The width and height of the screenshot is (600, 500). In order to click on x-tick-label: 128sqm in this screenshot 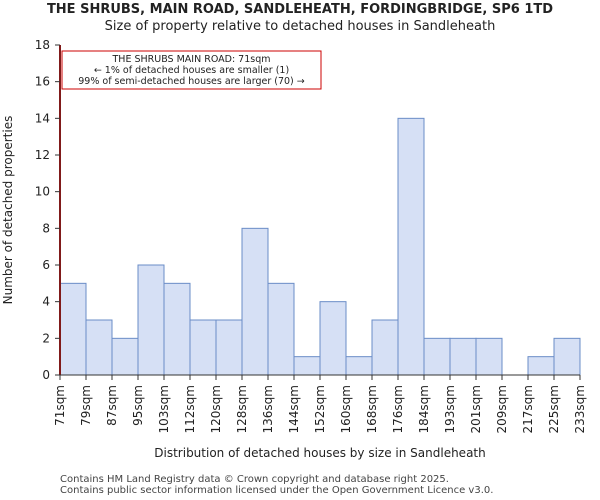, I will do `click(242, 409)`.